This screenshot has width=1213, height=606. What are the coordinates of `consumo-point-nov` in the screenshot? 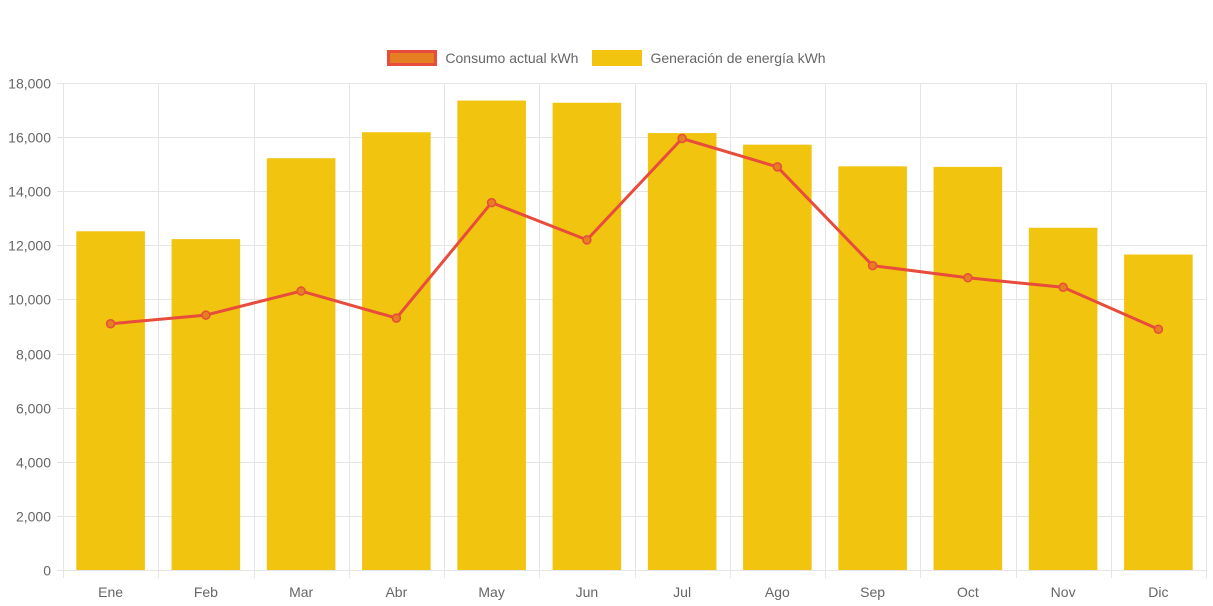 It's located at (1063, 287).